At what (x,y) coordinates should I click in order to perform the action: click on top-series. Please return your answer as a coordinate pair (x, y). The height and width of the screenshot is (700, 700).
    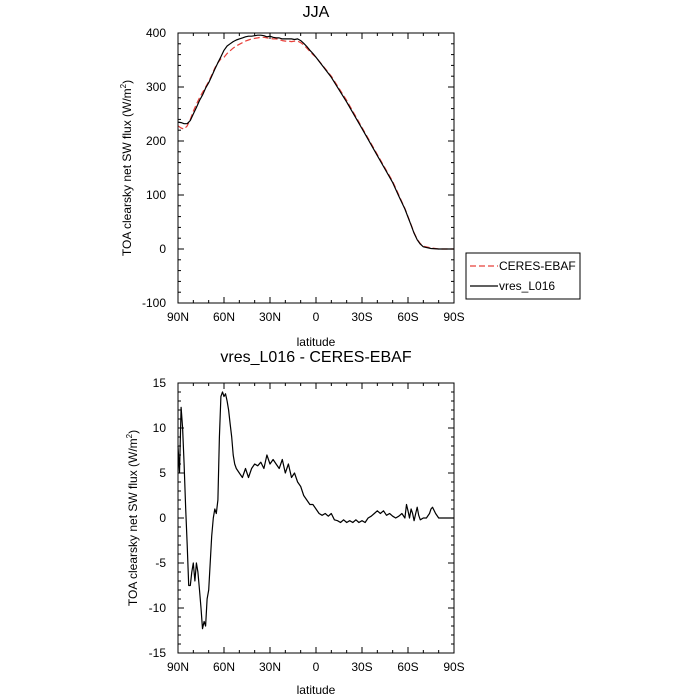
    Looking at the image, I should click on (315, 142).